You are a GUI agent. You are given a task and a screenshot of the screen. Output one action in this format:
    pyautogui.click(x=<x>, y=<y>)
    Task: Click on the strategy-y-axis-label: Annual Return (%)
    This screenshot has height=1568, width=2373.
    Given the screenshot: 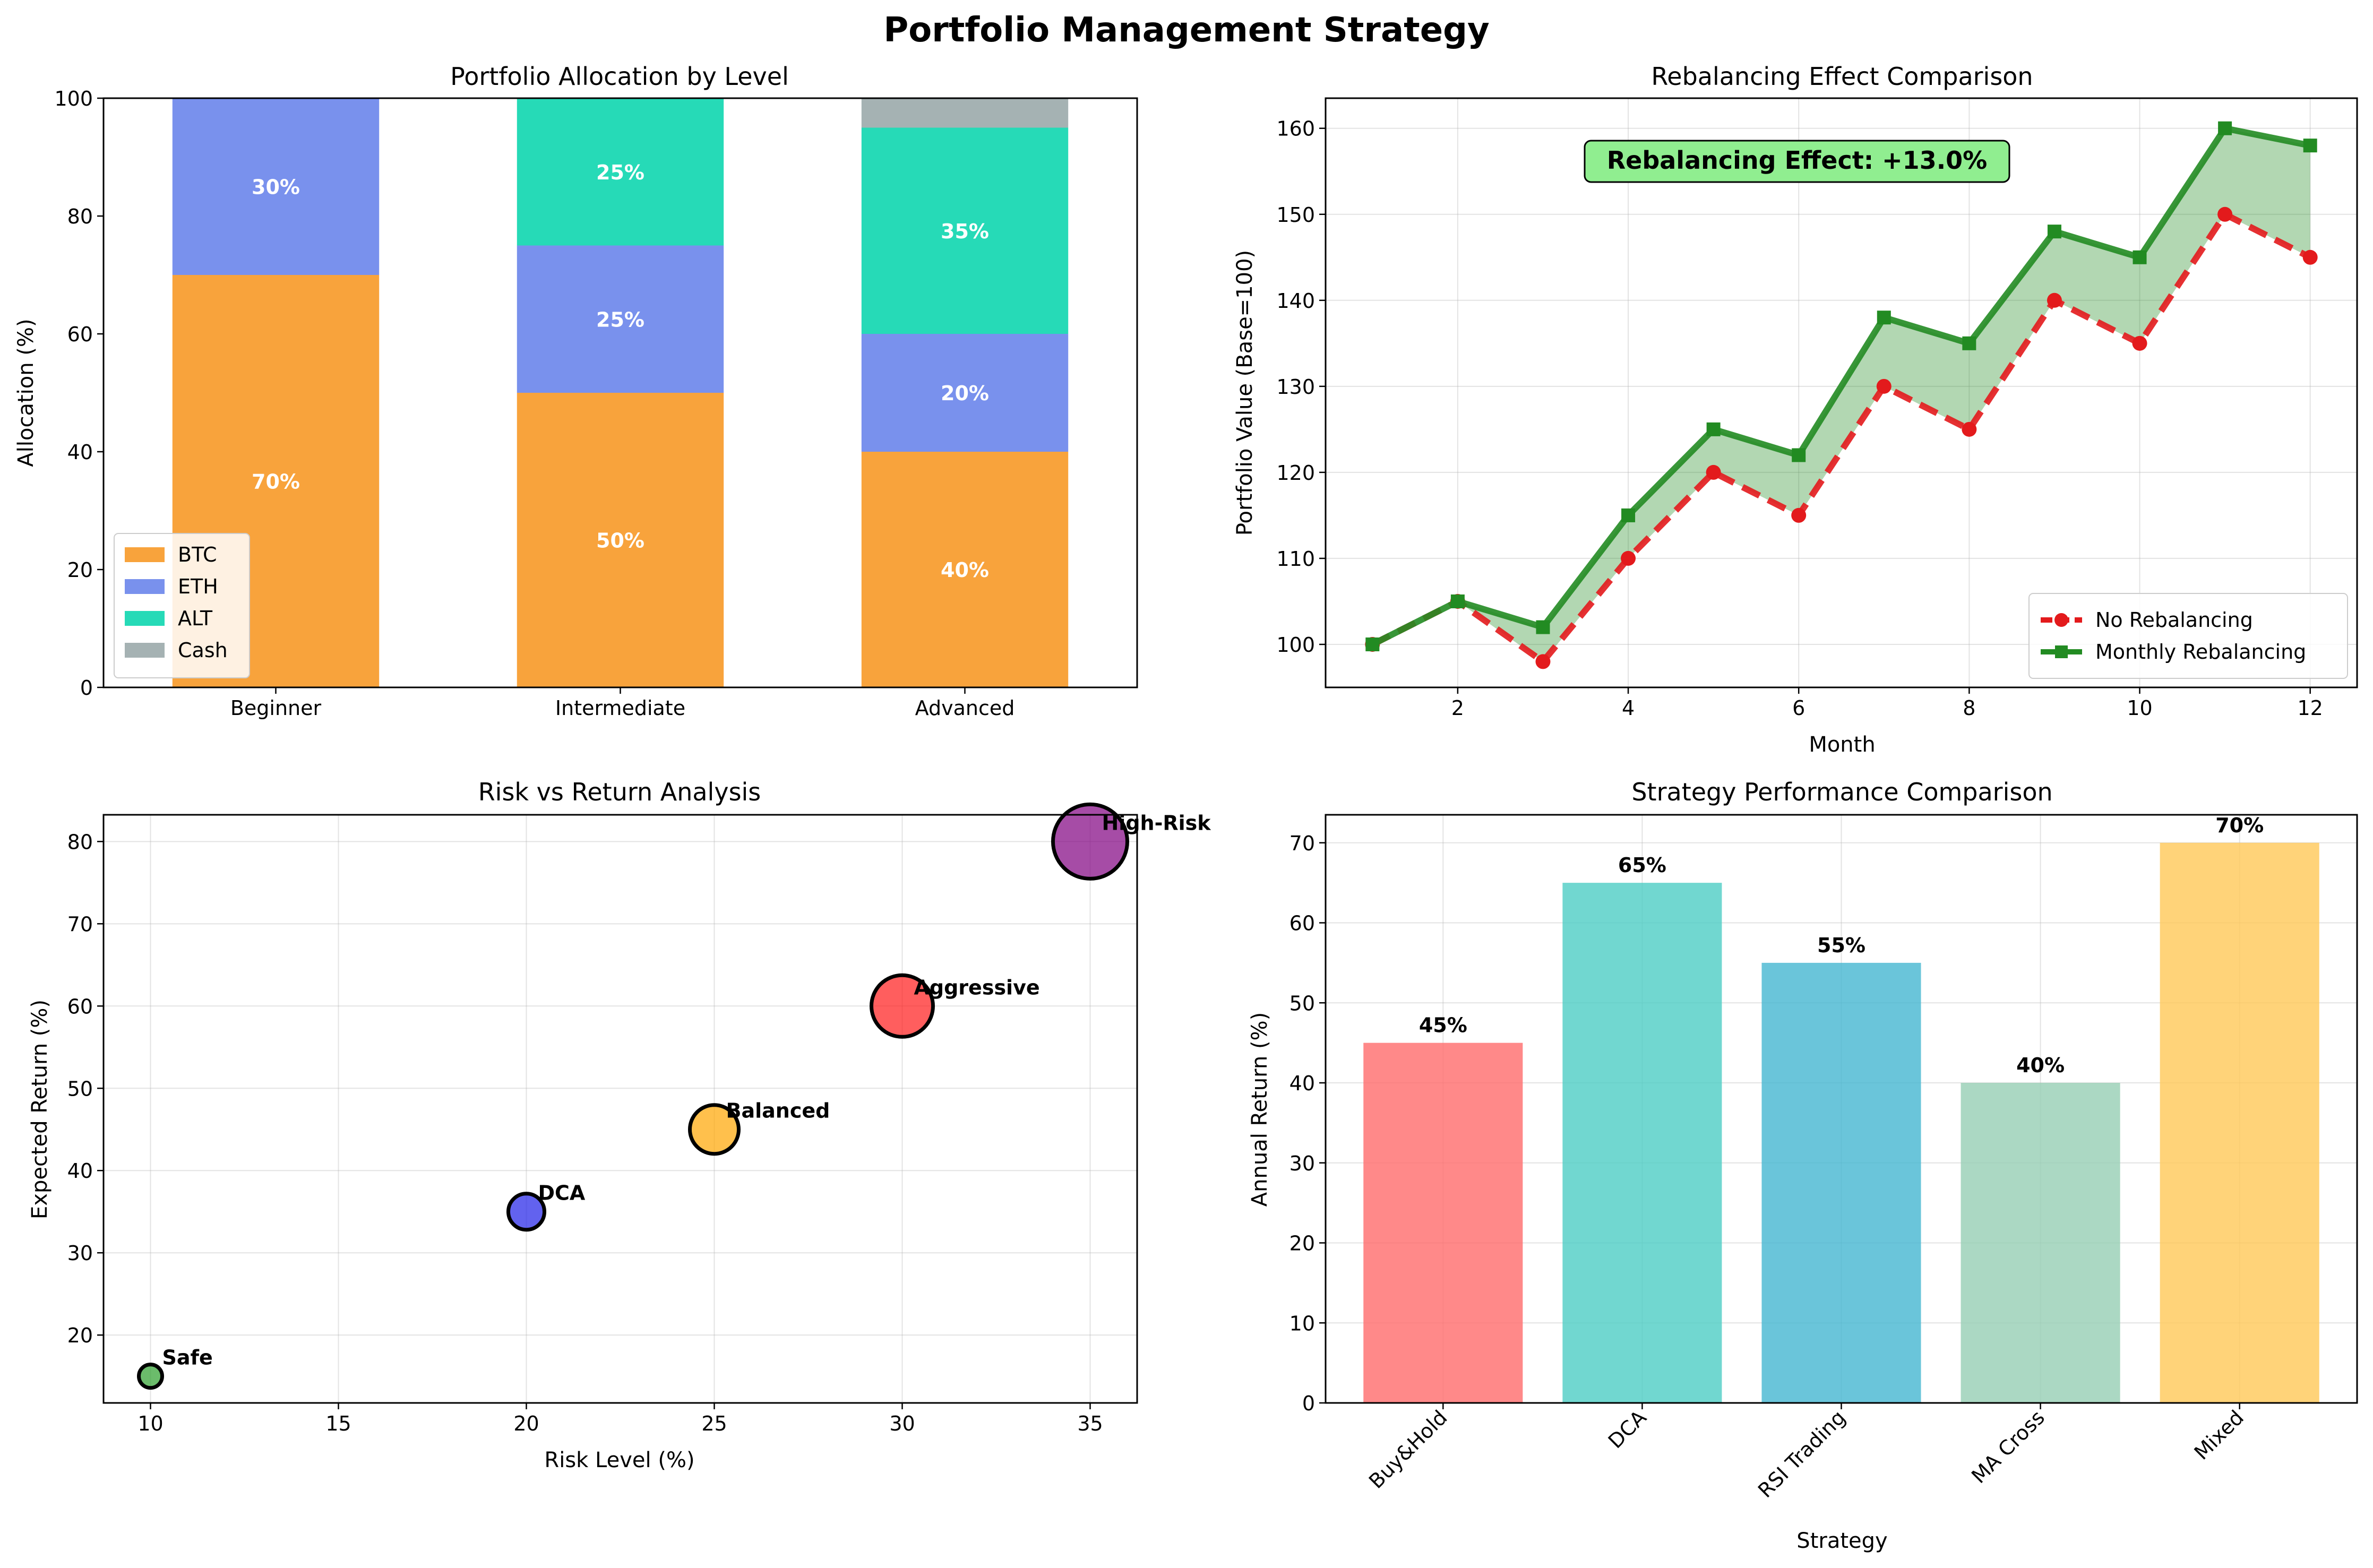 What is the action you would take?
    pyautogui.click(x=1260, y=1109)
    